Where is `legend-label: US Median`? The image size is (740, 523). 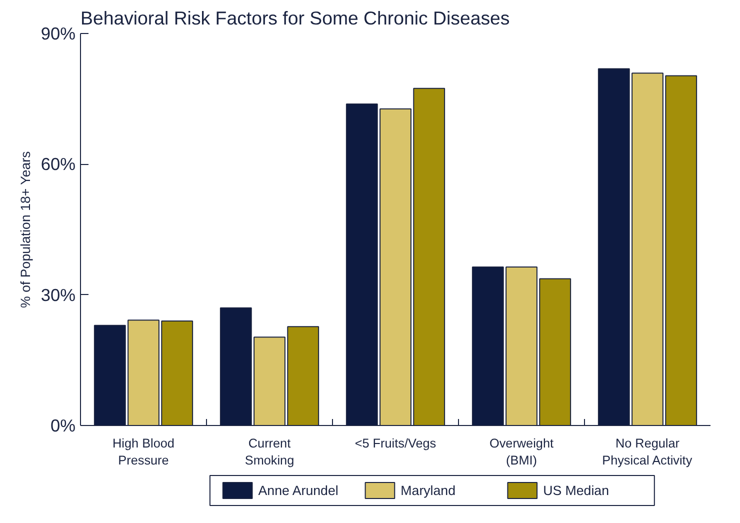
legend-label: US Median is located at coordinates (576, 490).